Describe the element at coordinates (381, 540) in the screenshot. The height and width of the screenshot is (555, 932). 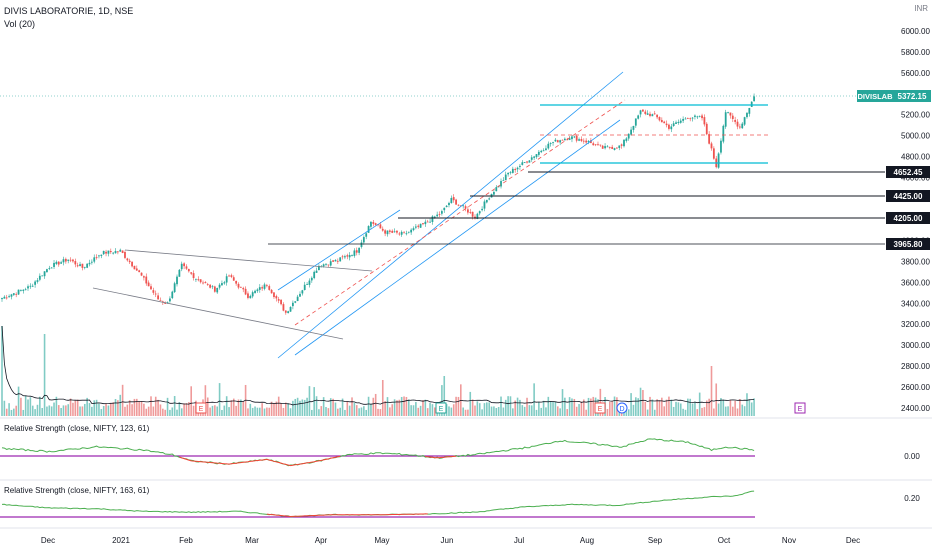
I see `time-axis-tick: May` at that location.